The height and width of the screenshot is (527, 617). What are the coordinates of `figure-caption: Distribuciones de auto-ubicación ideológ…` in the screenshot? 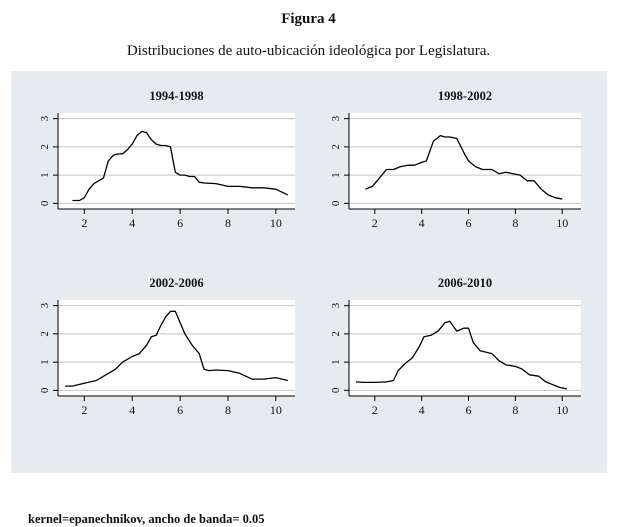 It's located at (308, 51).